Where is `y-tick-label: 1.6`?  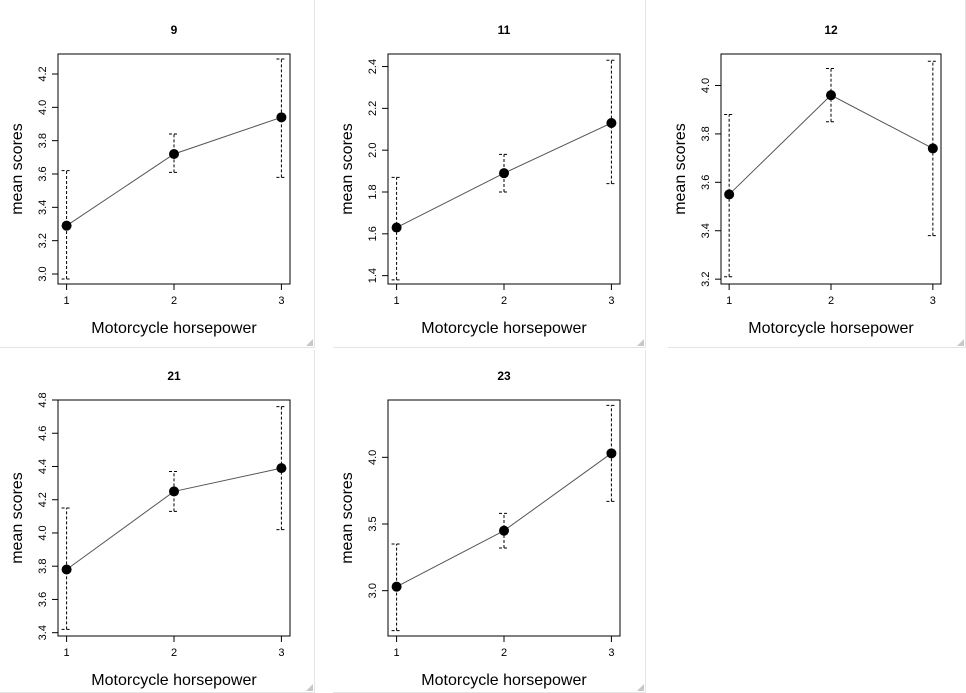
y-tick-label: 1.6 is located at coordinates (373, 233).